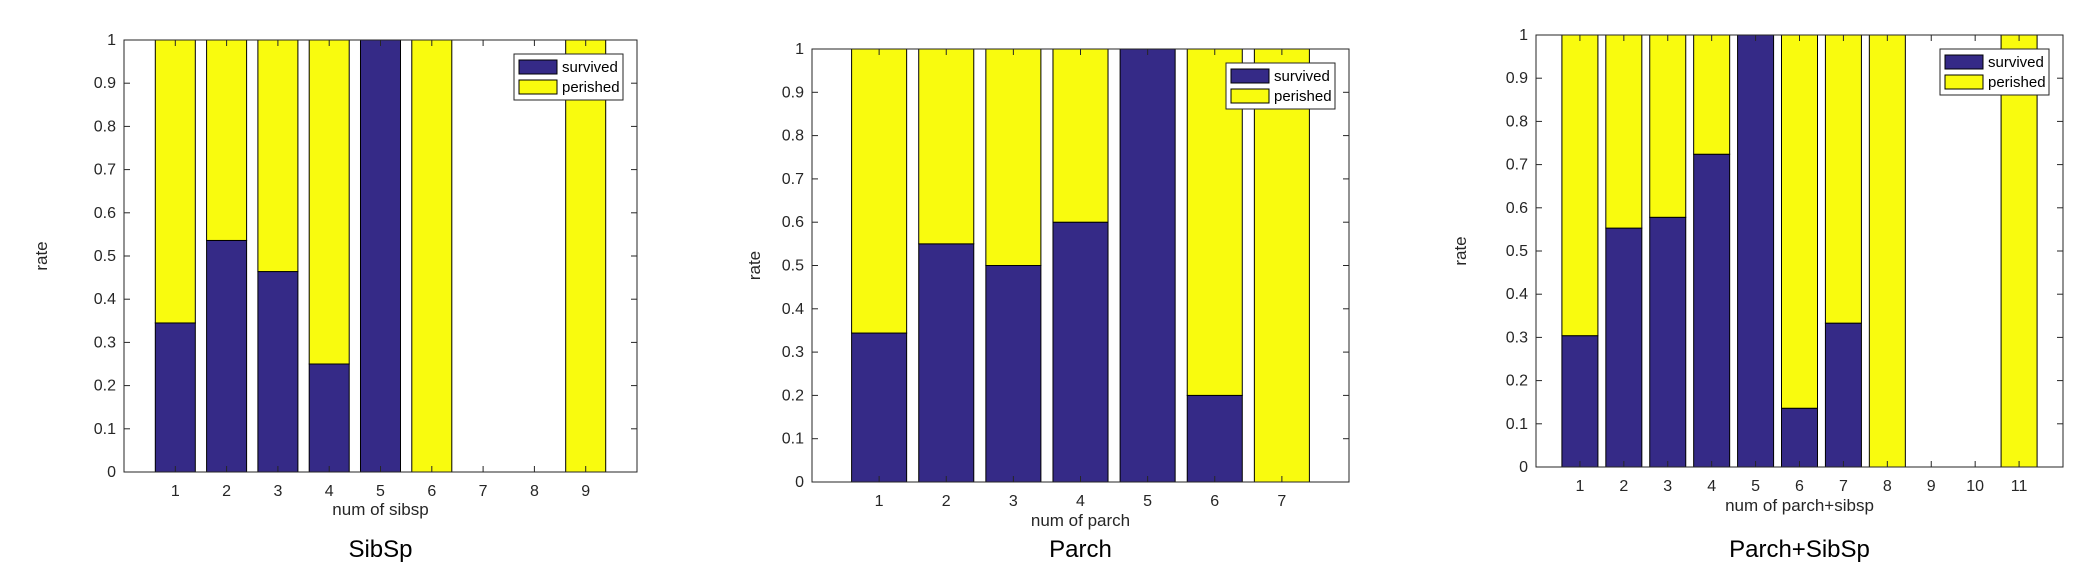 The image size is (2100, 571). I want to click on y-tick-label: 0, so click(799, 482).